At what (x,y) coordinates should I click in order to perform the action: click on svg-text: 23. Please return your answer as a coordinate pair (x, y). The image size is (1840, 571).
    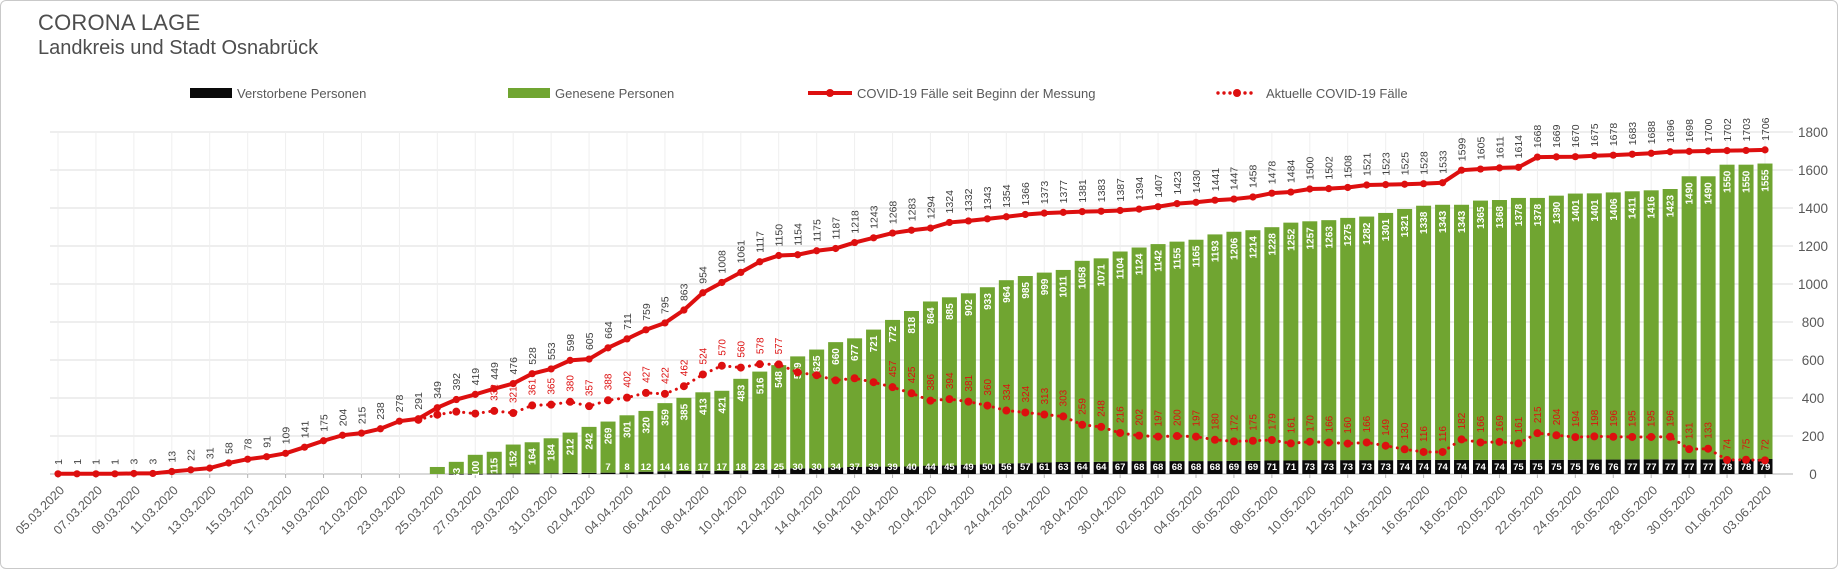
    Looking at the image, I should click on (759, 467).